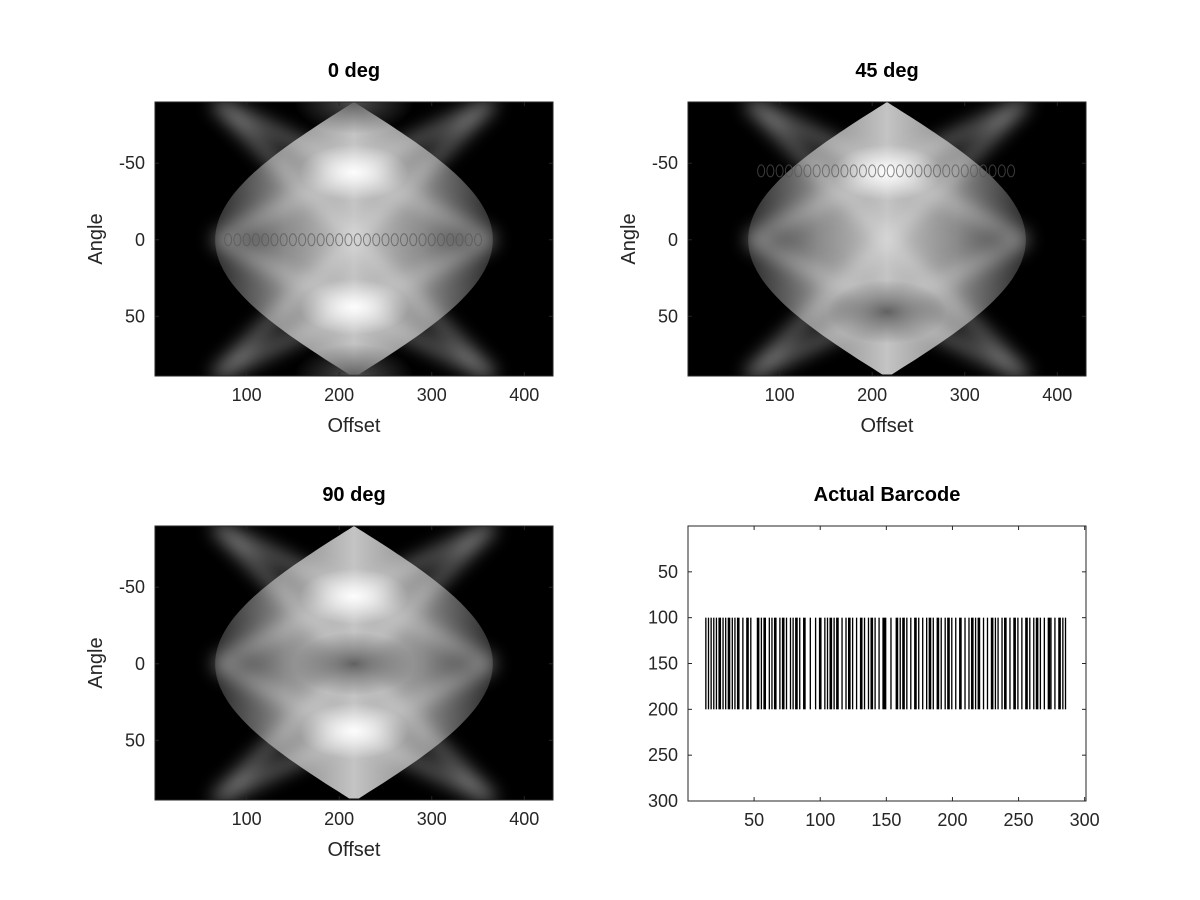 The width and height of the screenshot is (1200, 900). I want to click on axes-frame, so click(887, 239).